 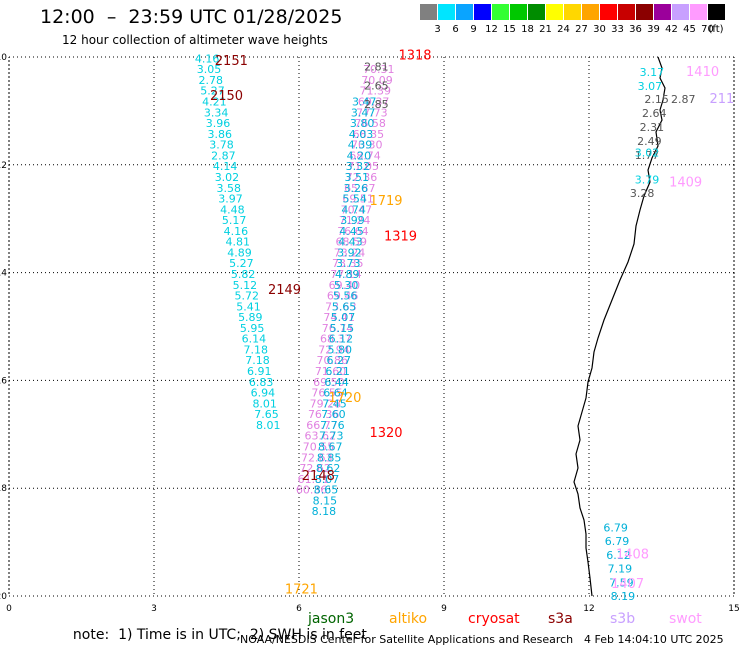 What do you see at coordinates (581, 29) in the screenshot?
I see `color-scale-tick: 27` at bounding box center [581, 29].